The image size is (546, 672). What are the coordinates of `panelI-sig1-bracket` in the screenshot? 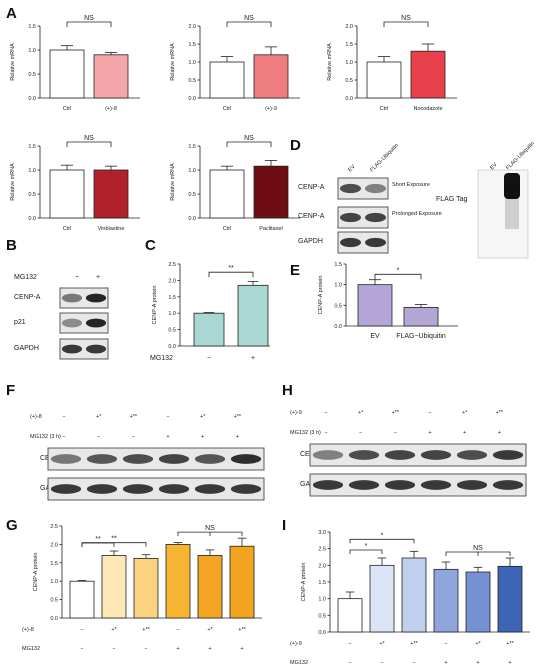 It's located at (366, 551).